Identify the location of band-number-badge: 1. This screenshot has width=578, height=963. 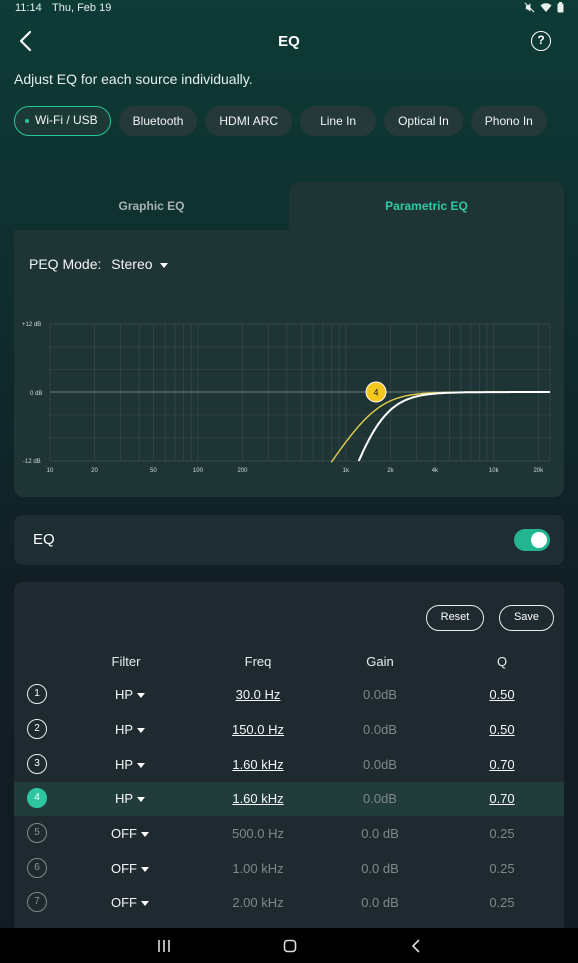
(37, 694).